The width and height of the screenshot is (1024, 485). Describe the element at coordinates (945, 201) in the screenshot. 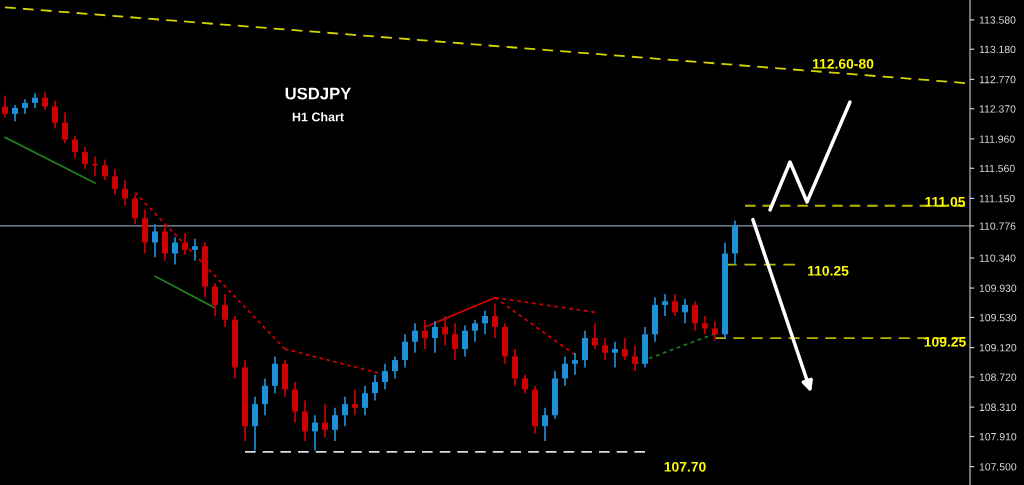

I see `annotation: 111.05` at that location.